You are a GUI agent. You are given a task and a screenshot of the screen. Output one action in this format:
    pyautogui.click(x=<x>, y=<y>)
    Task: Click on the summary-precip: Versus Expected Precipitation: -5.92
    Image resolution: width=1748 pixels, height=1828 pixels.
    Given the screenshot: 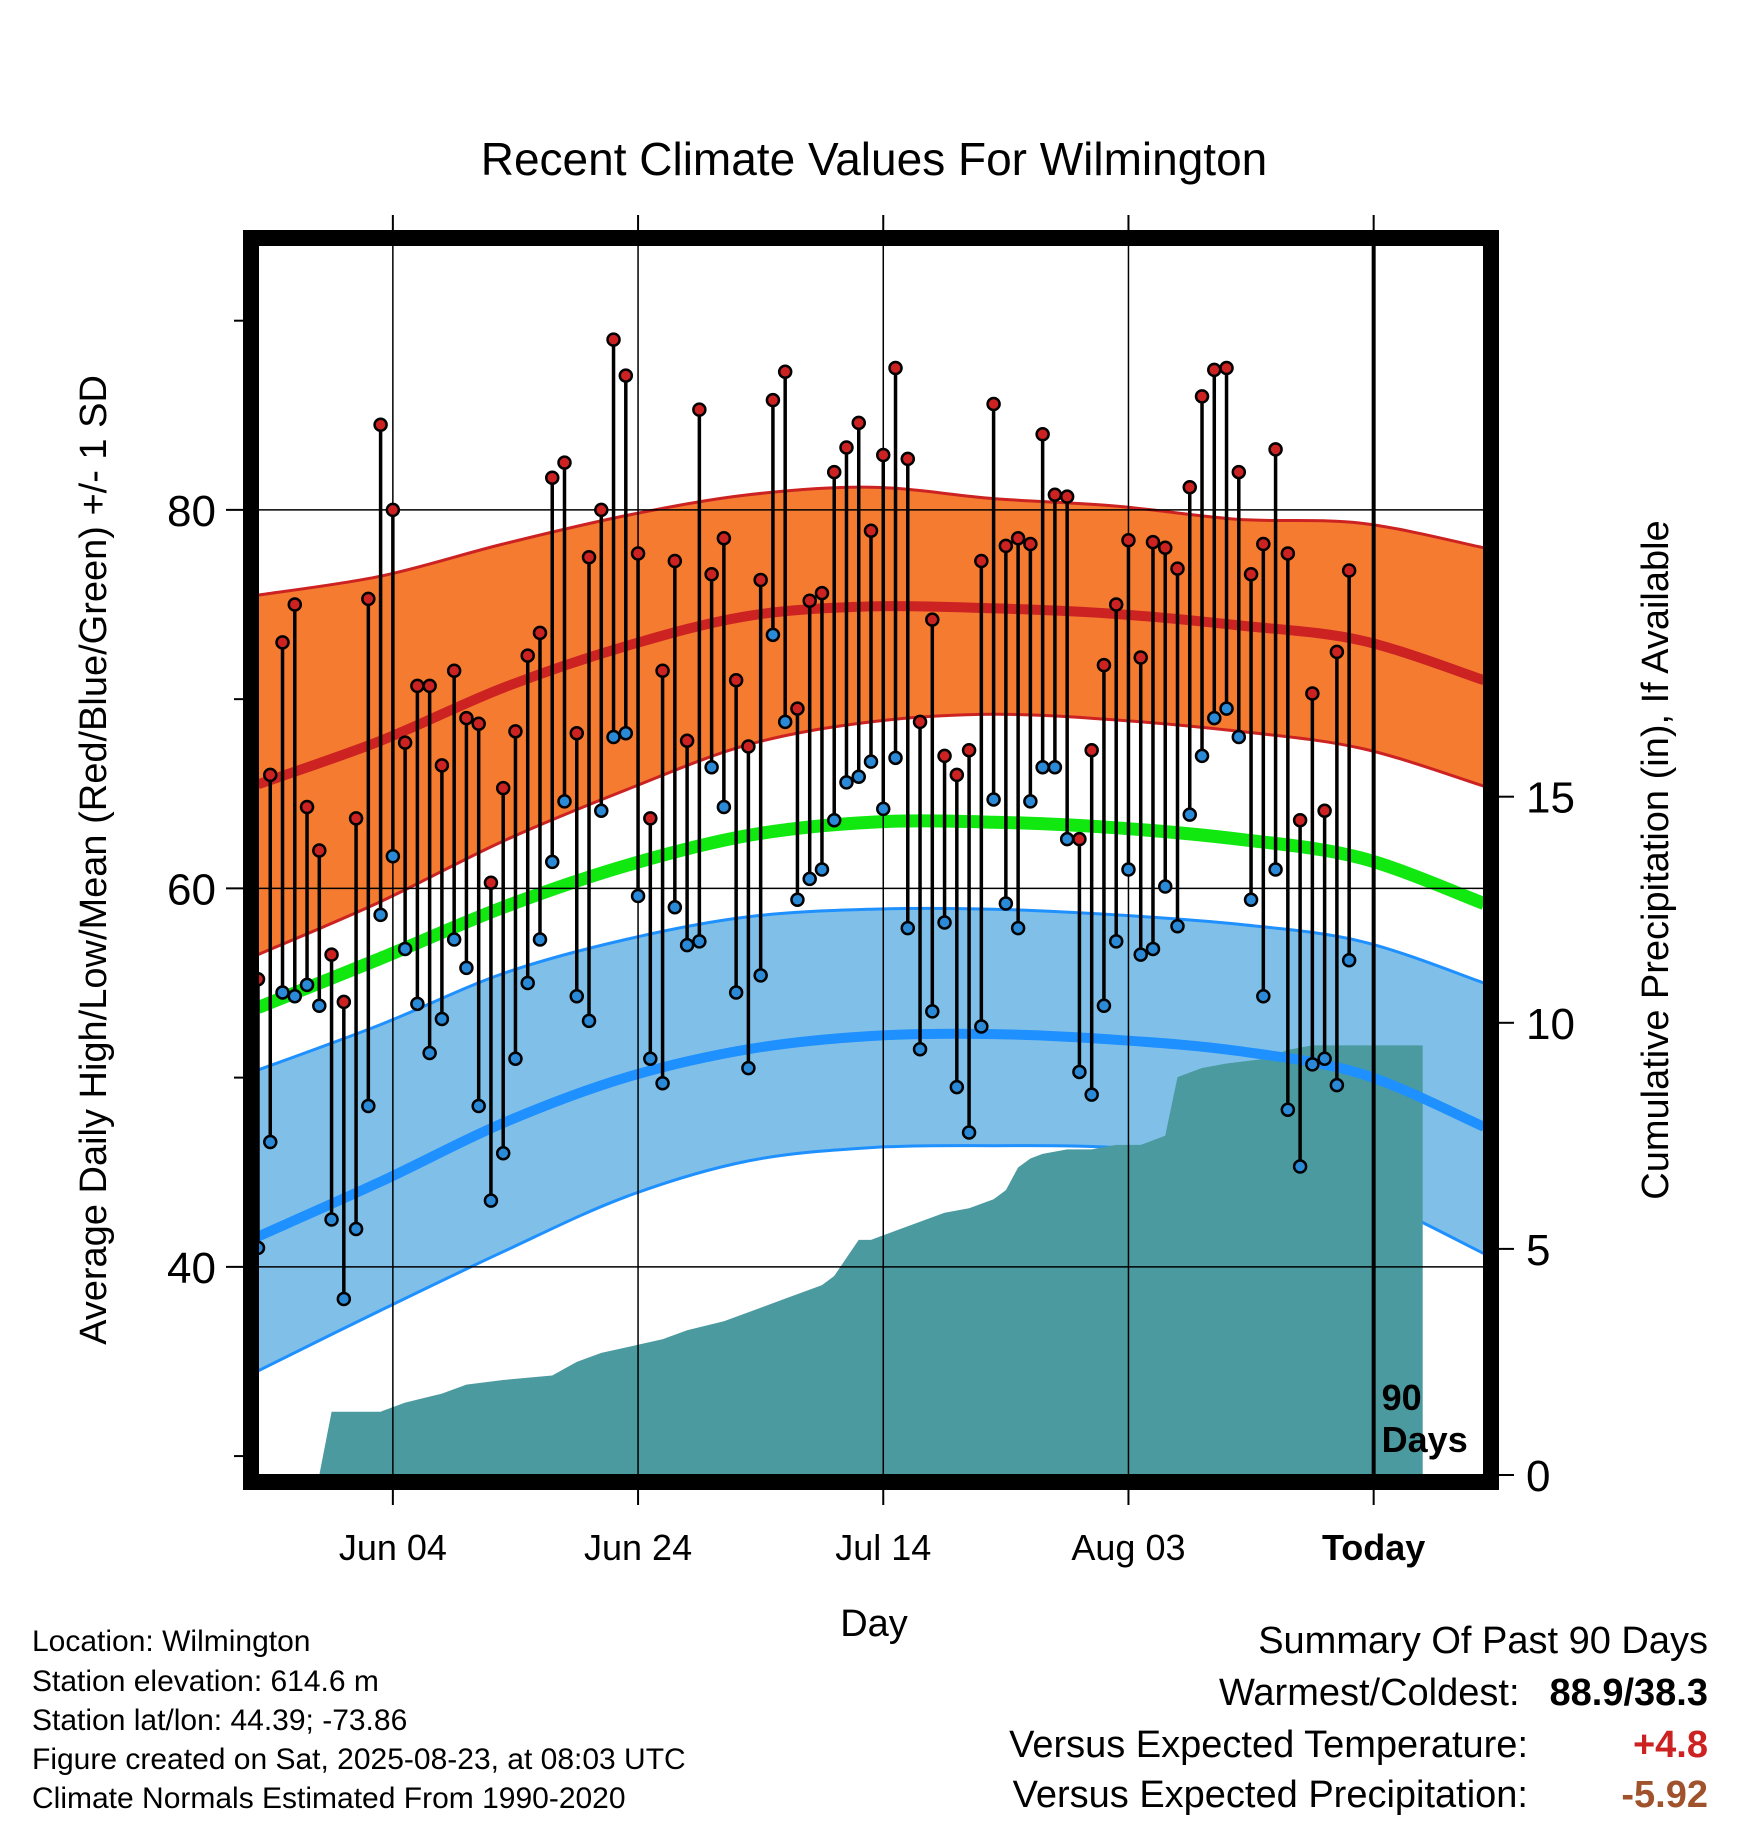 What is the action you would take?
    pyautogui.click(x=1360, y=1795)
    